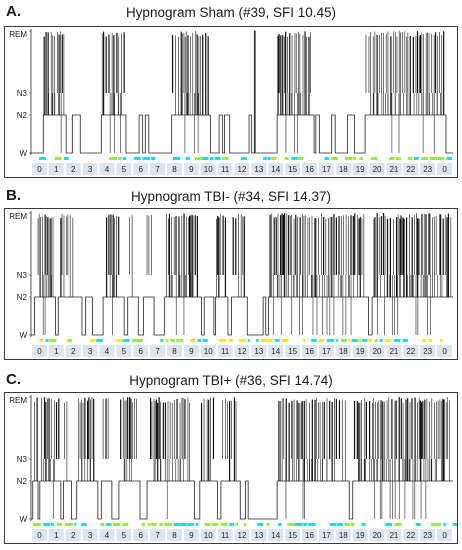 The image size is (462, 550). What do you see at coordinates (56, 535) in the screenshot?
I see `x-tick-label: 1` at bounding box center [56, 535].